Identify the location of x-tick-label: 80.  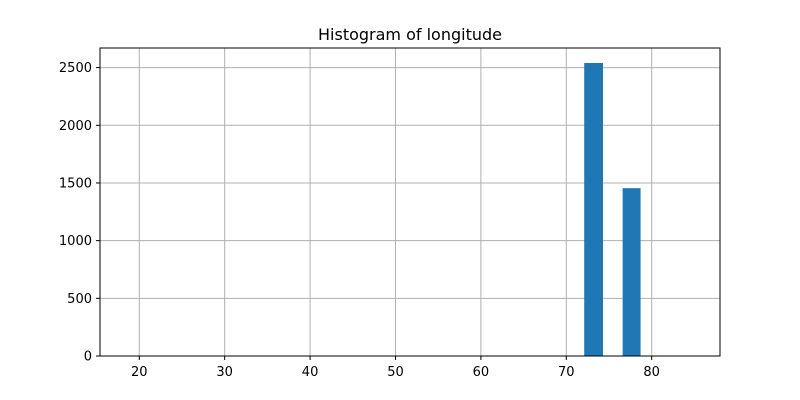
(651, 372).